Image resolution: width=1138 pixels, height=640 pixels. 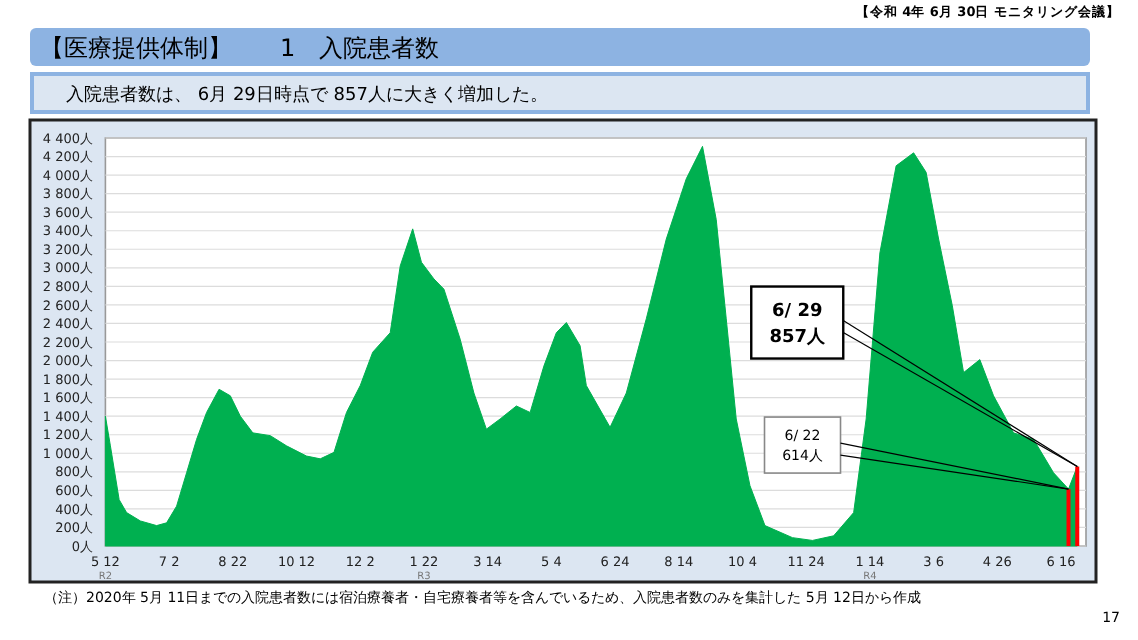 I want to click on x-tick-label: 12 2, so click(x=360, y=562).